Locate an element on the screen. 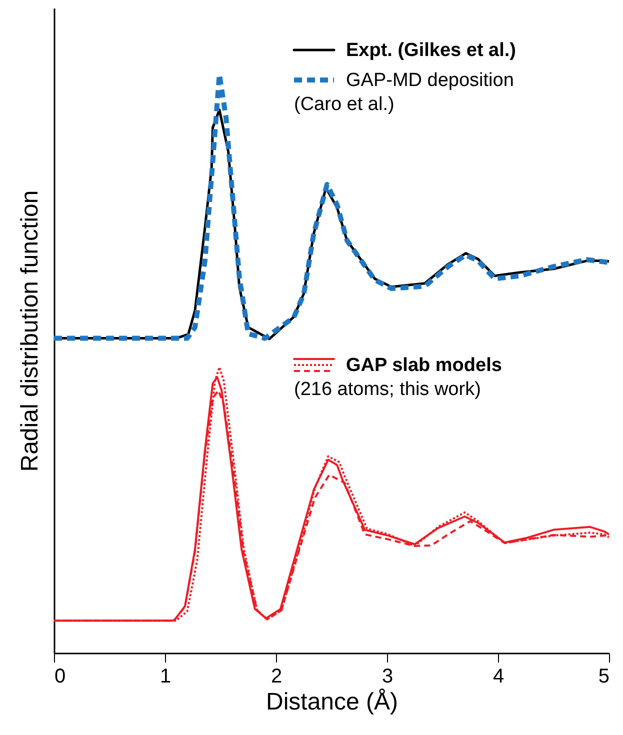  x-tick-label: 5 is located at coordinates (604, 677).